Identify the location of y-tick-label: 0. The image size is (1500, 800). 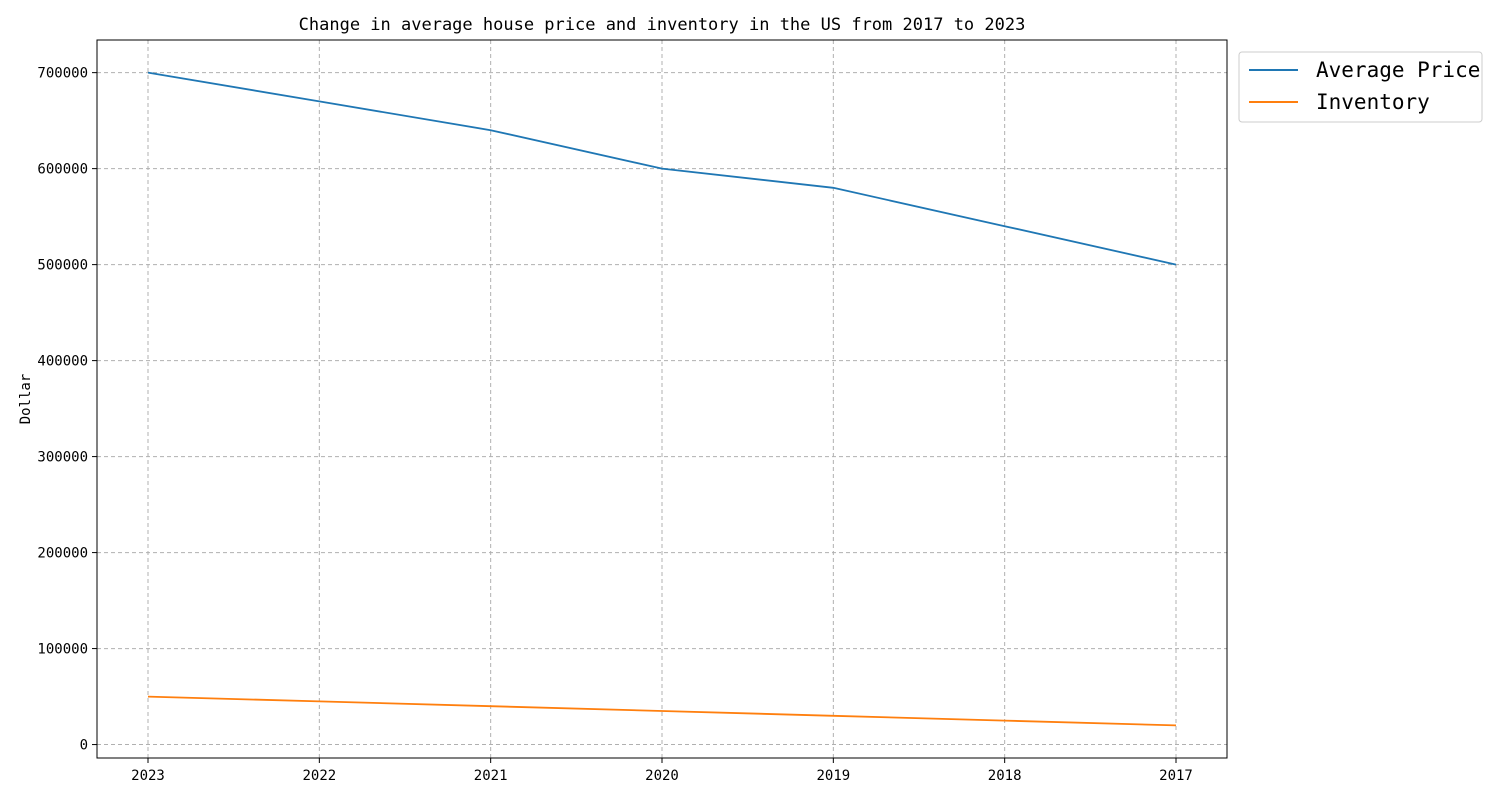
(84, 746).